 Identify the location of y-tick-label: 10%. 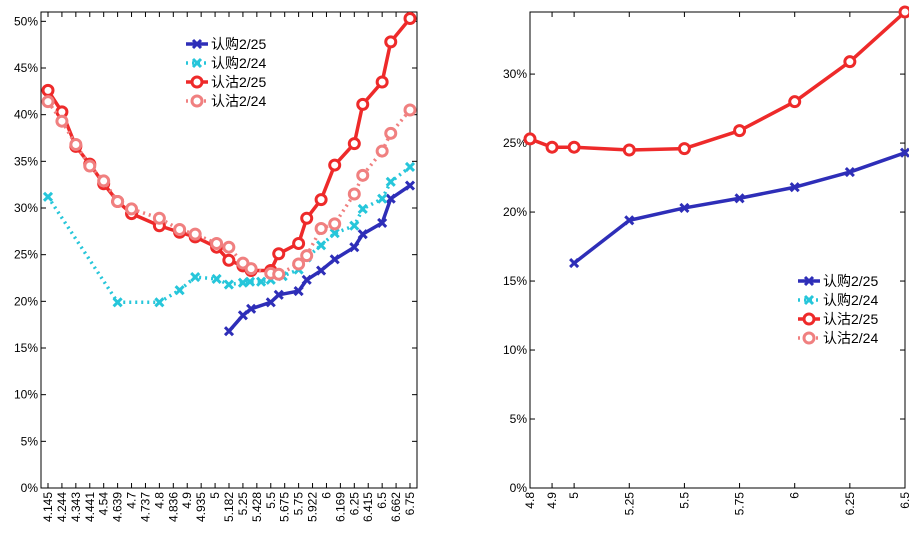
(515, 350).